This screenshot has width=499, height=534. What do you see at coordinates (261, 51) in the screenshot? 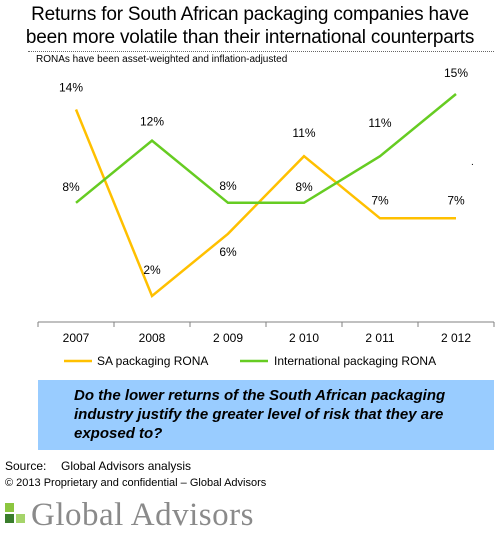
I see `title-divider` at bounding box center [261, 51].